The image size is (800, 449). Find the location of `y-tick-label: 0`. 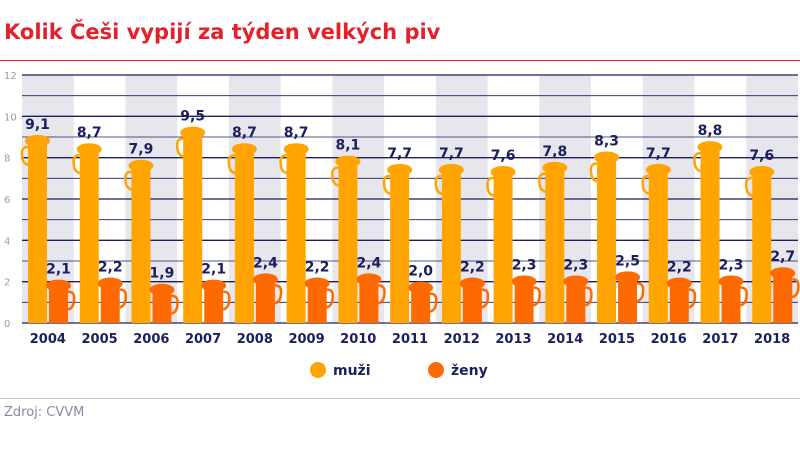

y-tick-label: 0 is located at coordinates (7, 324).